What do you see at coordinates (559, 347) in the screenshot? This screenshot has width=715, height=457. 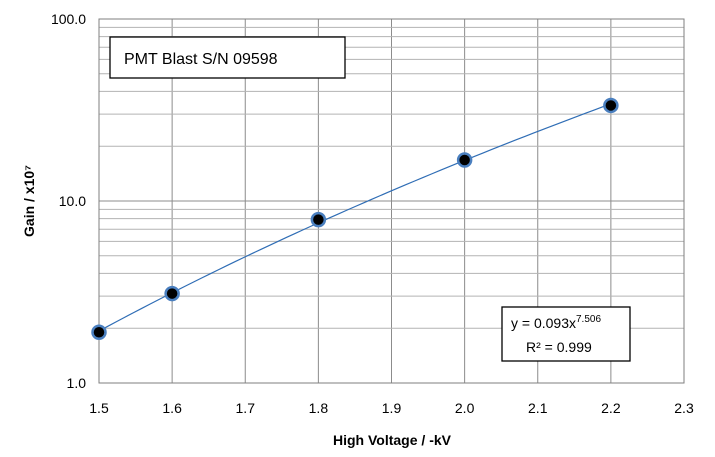 I see `r-squared: R² = 0.999` at bounding box center [559, 347].